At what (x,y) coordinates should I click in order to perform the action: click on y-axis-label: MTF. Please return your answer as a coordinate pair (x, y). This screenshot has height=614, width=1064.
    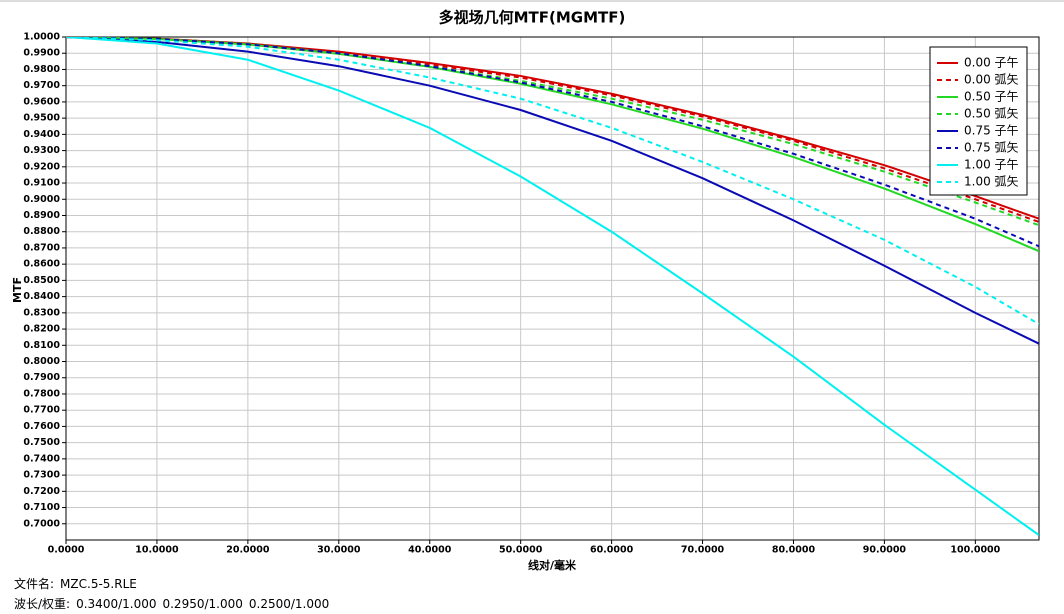
    Looking at the image, I should click on (17, 290).